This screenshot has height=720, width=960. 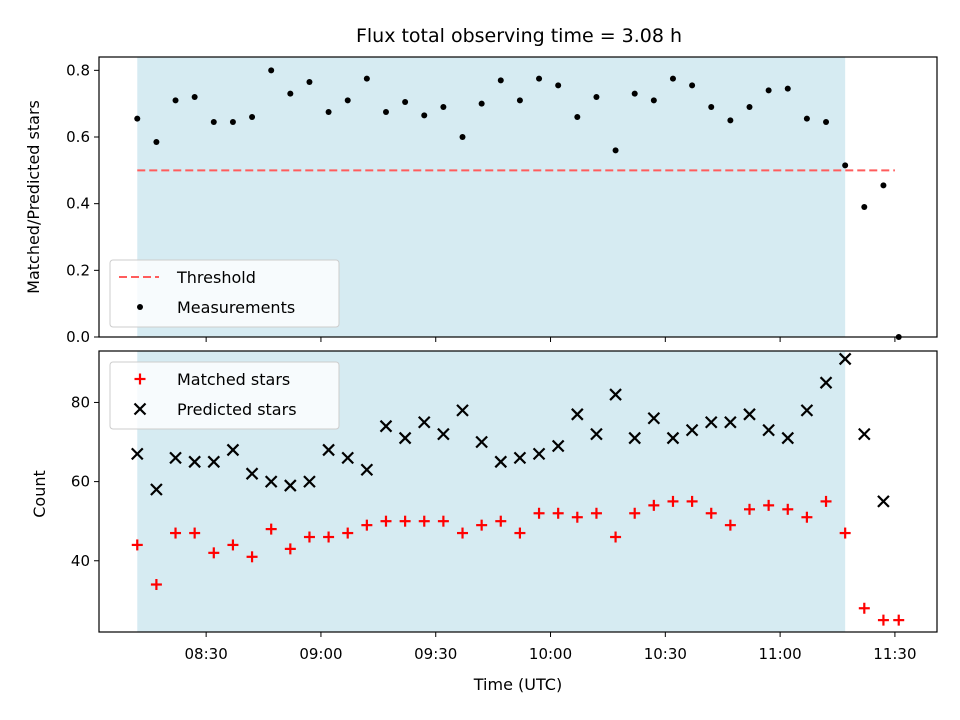 What do you see at coordinates (236, 307) in the screenshot?
I see `legend-label-measurement: Measurements` at bounding box center [236, 307].